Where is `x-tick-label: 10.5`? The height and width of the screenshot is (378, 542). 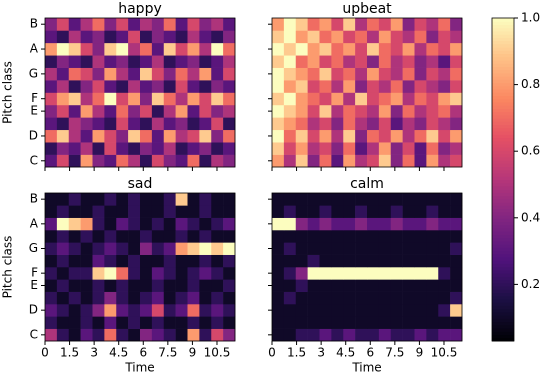 x-tick-label: 10.5 is located at coordinates (217, 353).